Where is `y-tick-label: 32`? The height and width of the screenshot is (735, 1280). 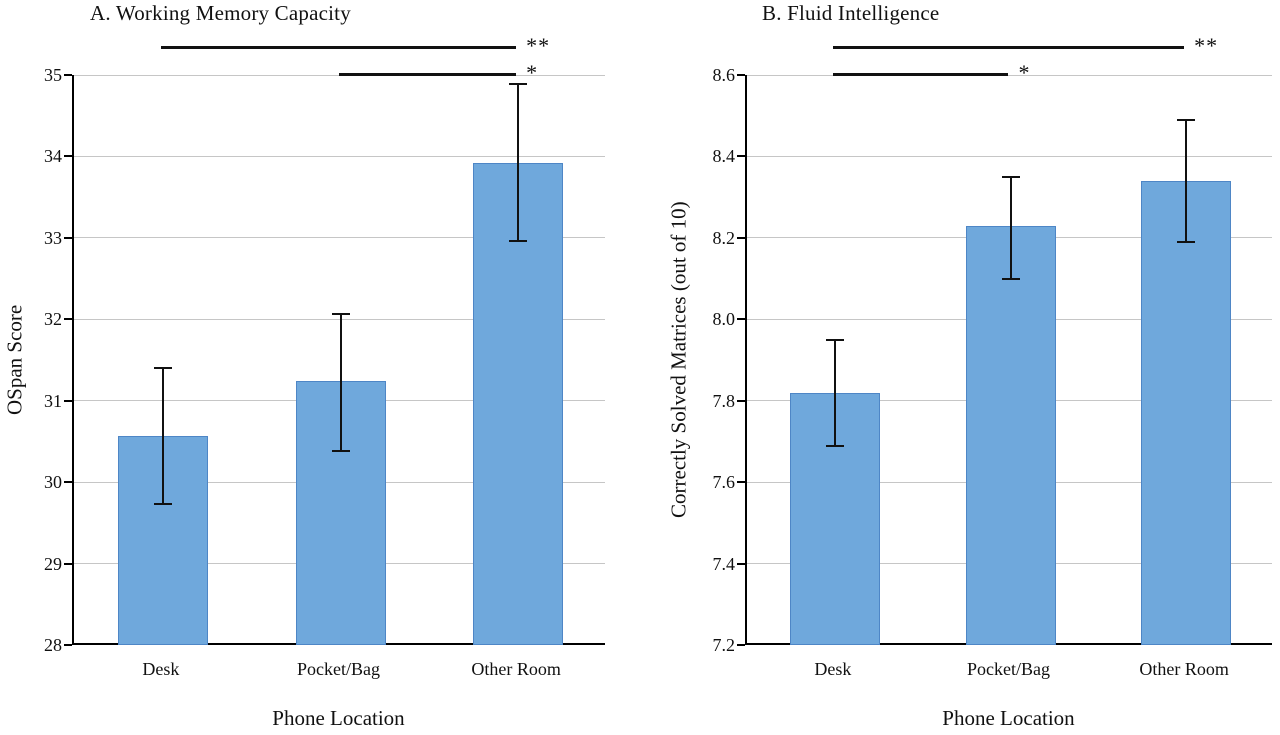 y-tick-label: 32 is located at coordinates (53, 319).